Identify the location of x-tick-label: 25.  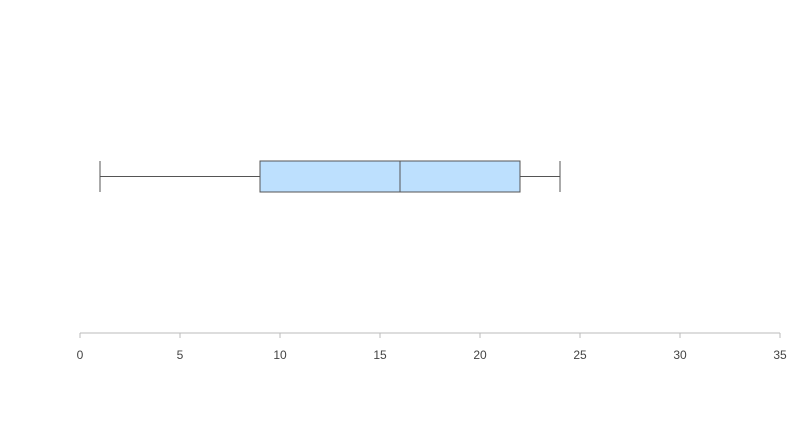
(580, 355).